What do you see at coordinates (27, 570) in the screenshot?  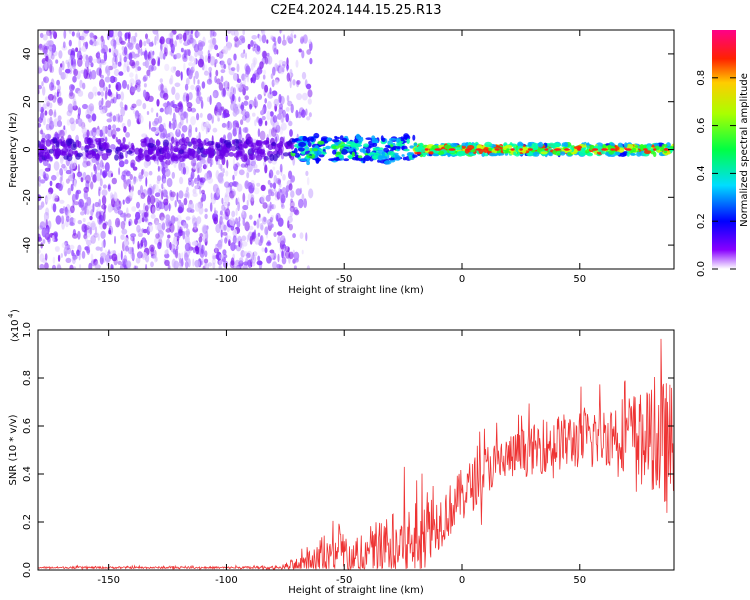 I see `y-tick-label: 0.0` at bounding box center [27, 570].